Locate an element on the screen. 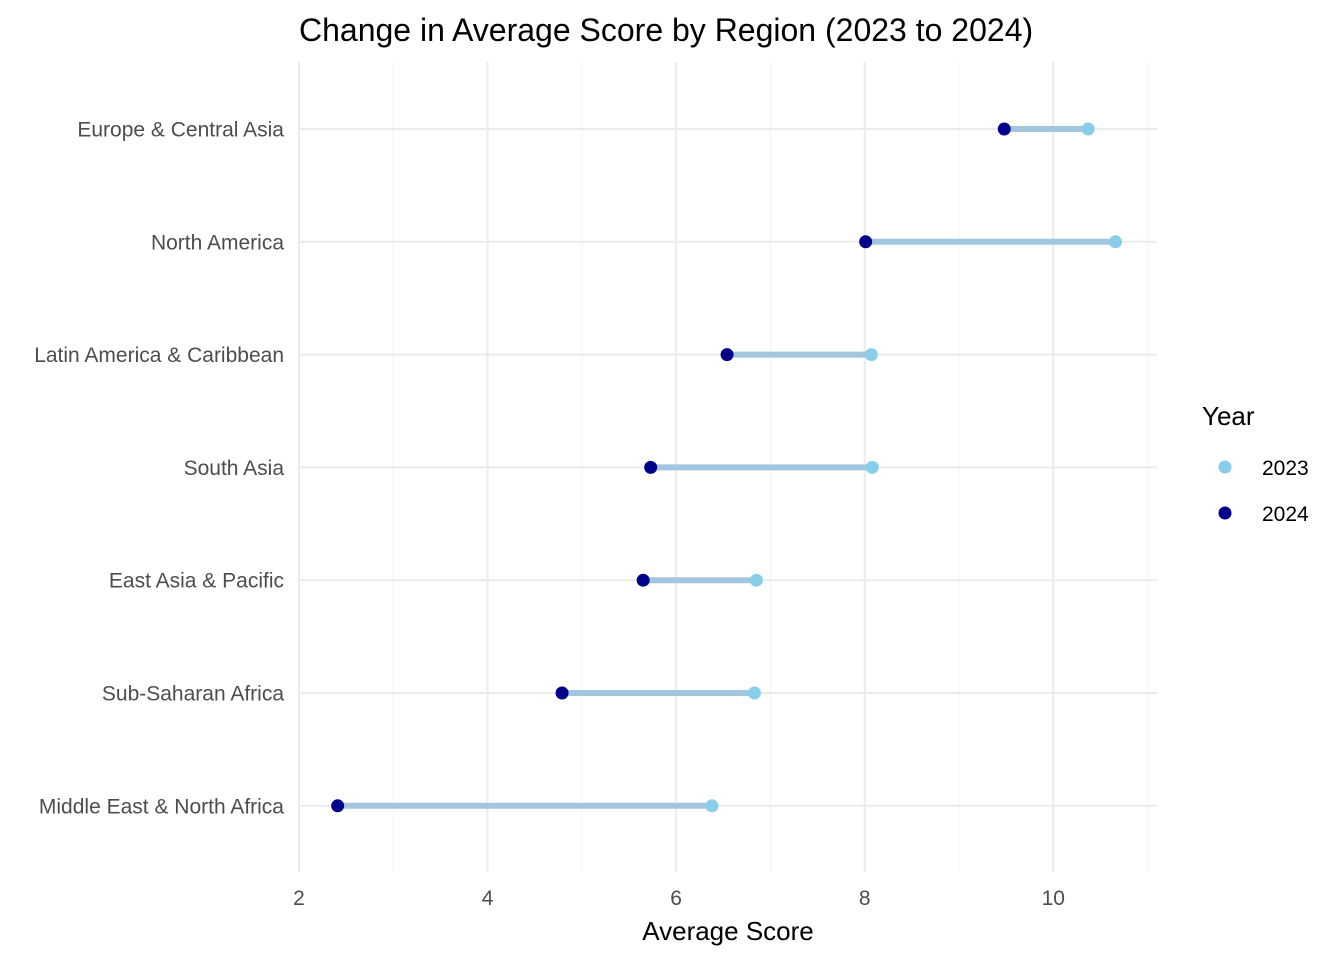 The width and height of the screenshot is (1344, 965). y-tick-label: Latin America & Caribbean is located at coordinates (159, 355).